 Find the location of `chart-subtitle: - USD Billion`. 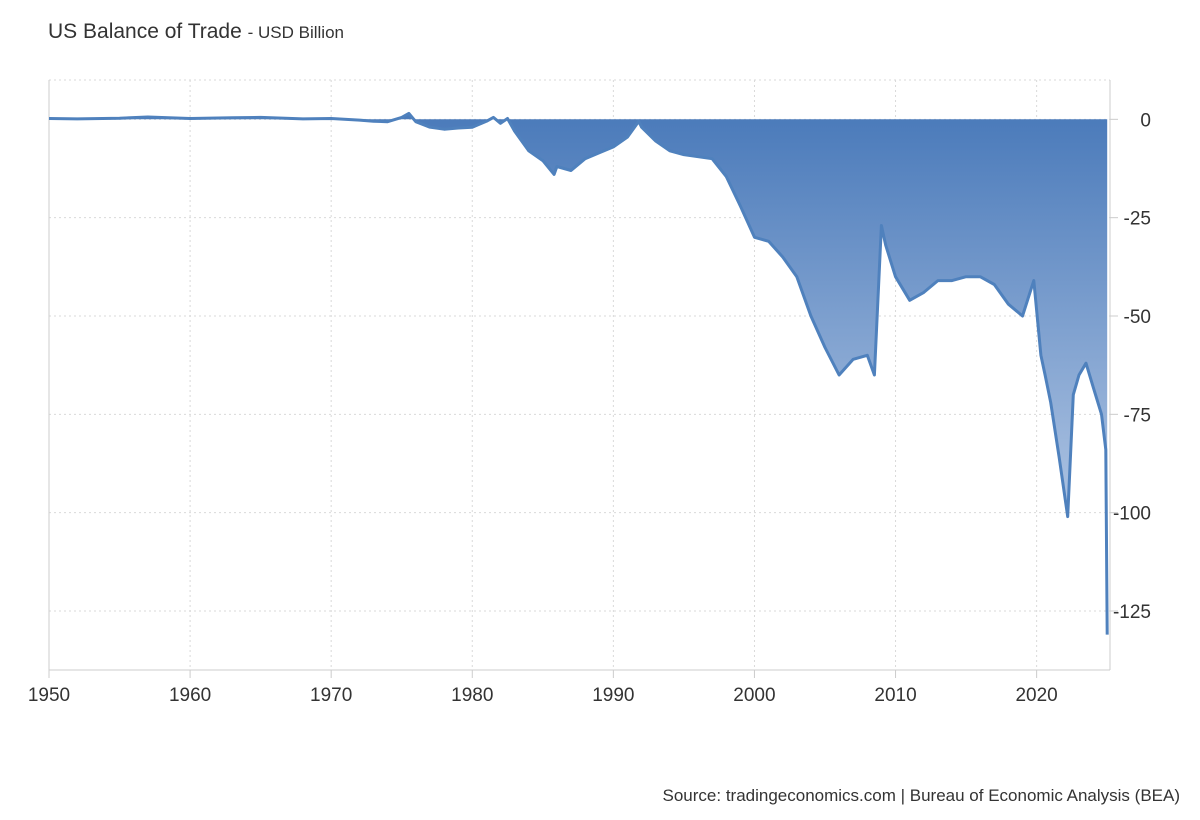

chart-subtitle: - USD Billion is located at coordinates (295, 32).